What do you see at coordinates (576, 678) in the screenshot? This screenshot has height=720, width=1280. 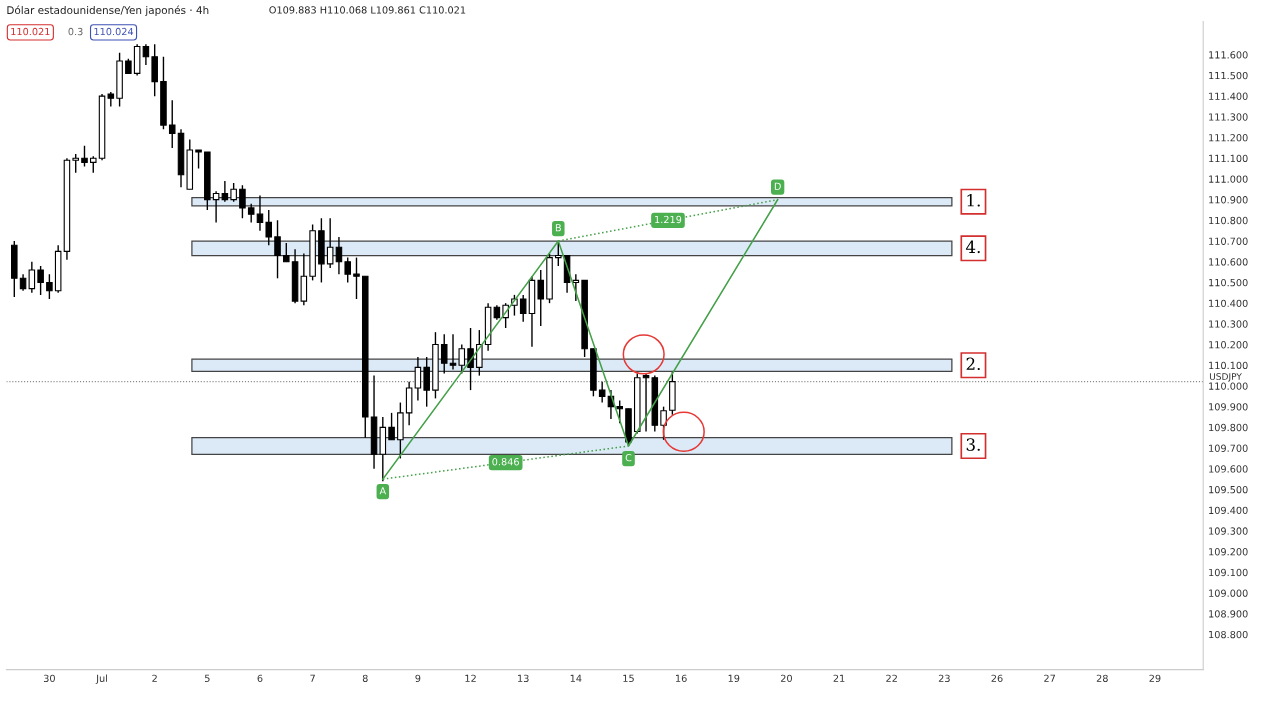 I see `x-tick-label: 14` at bounding box center [576, 678].